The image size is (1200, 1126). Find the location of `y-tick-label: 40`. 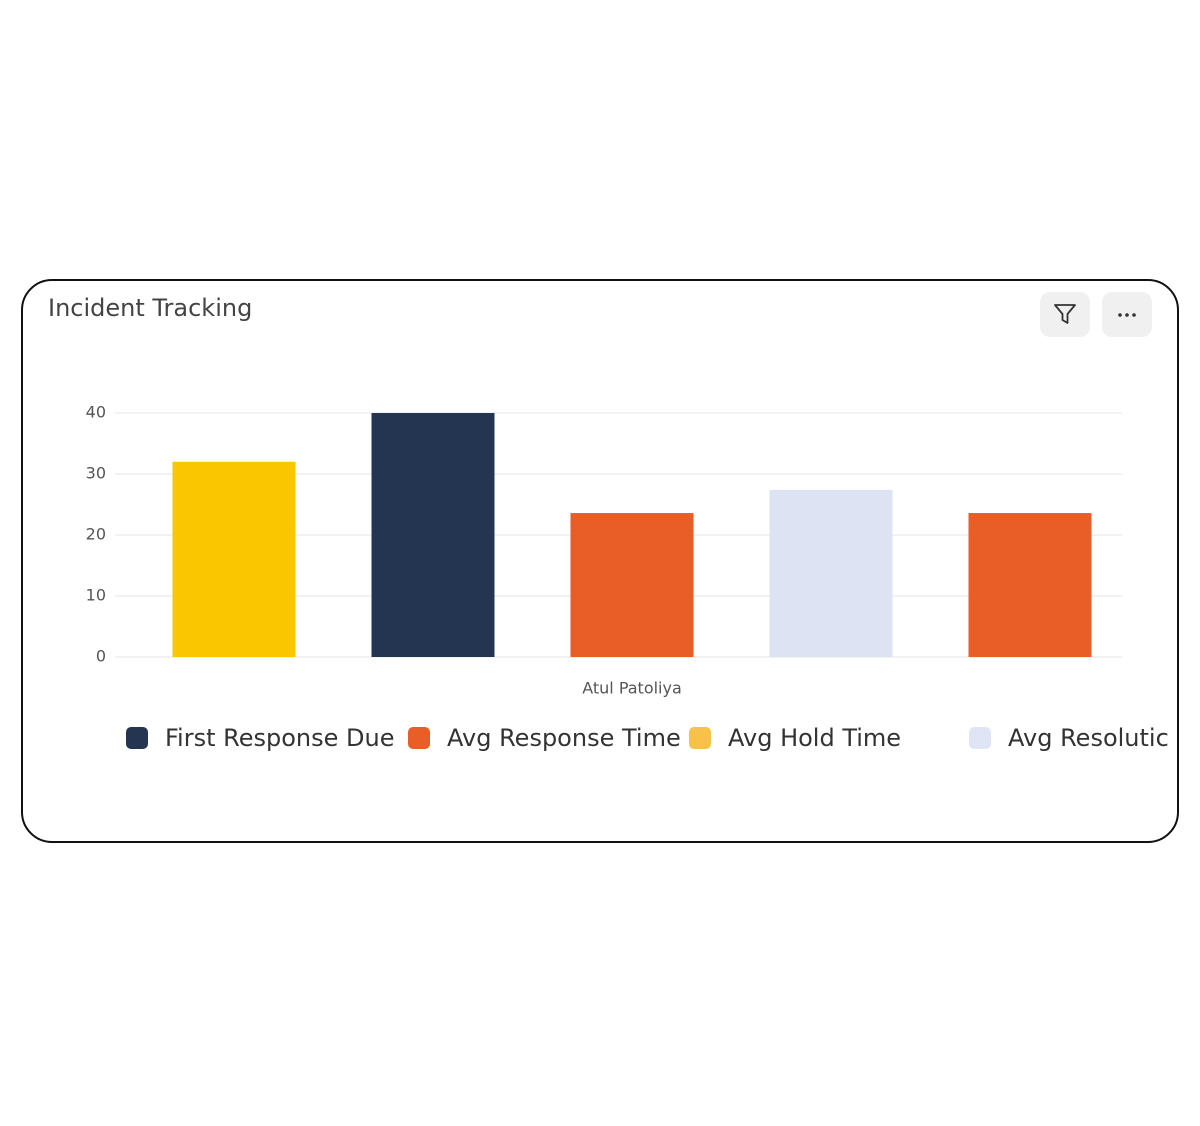

y-tick-label: 40 is located at coordinates (96, 412).